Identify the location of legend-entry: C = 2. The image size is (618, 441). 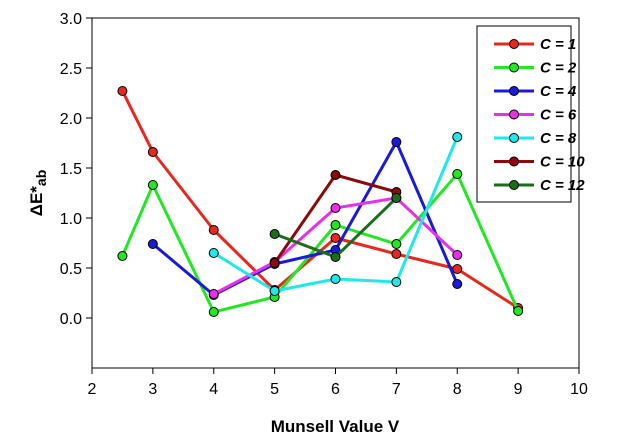
(535, 68).